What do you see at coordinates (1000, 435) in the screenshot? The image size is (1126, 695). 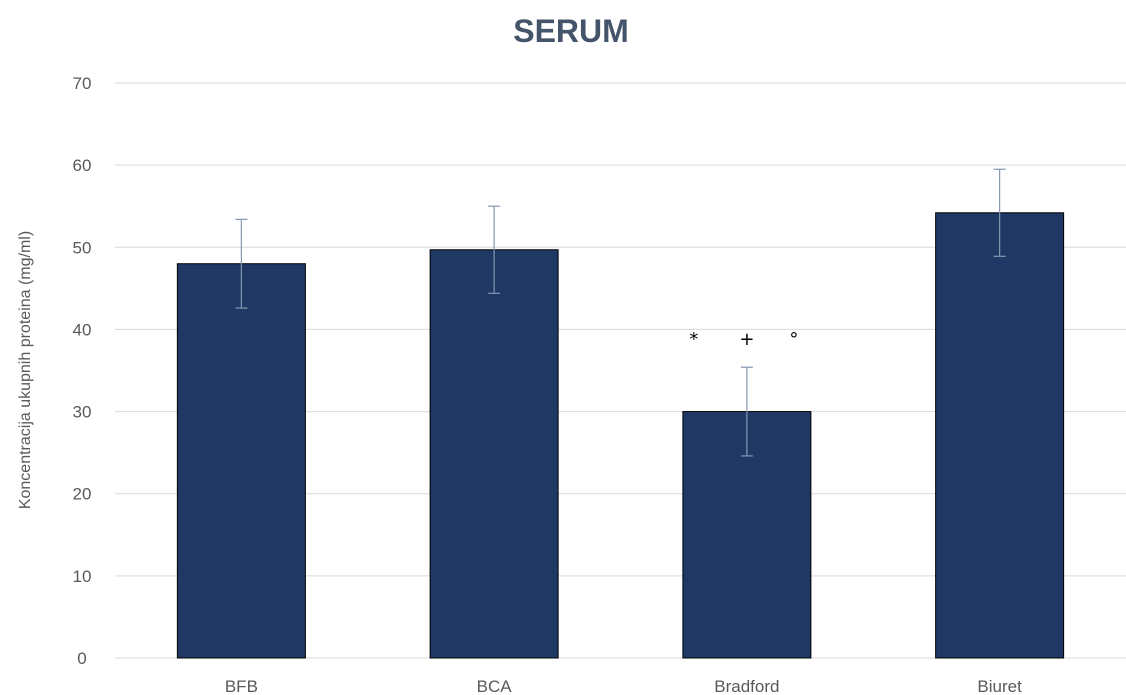 I see `bar-biuret` at bounding box center [1000, 435].